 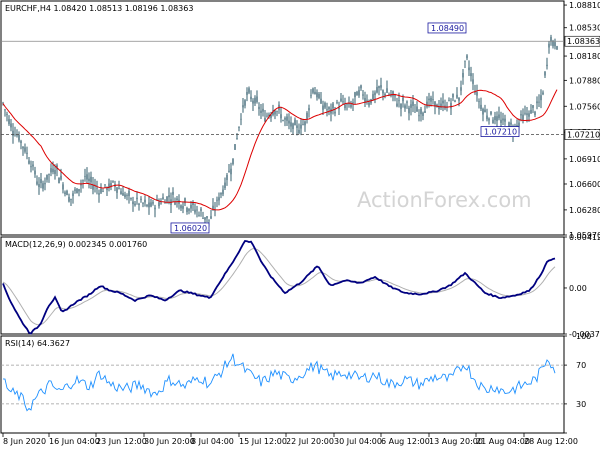 I want to click on rsi-tick-label: 30, so click(x=581, y=404).